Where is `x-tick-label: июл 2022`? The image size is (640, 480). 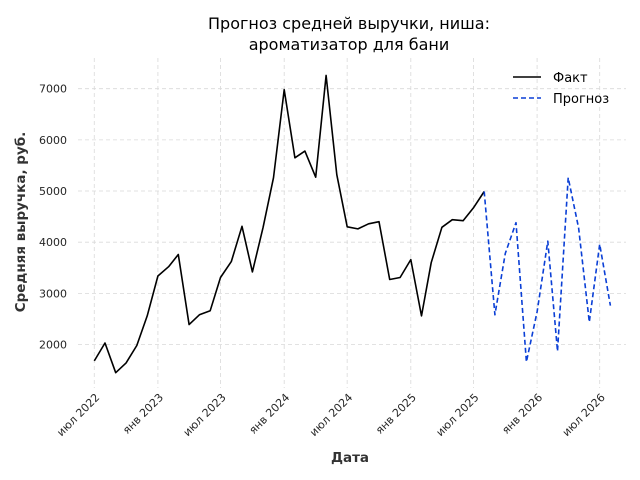 x-tick-label: июл 2022 is located at coordinates (78, 415).